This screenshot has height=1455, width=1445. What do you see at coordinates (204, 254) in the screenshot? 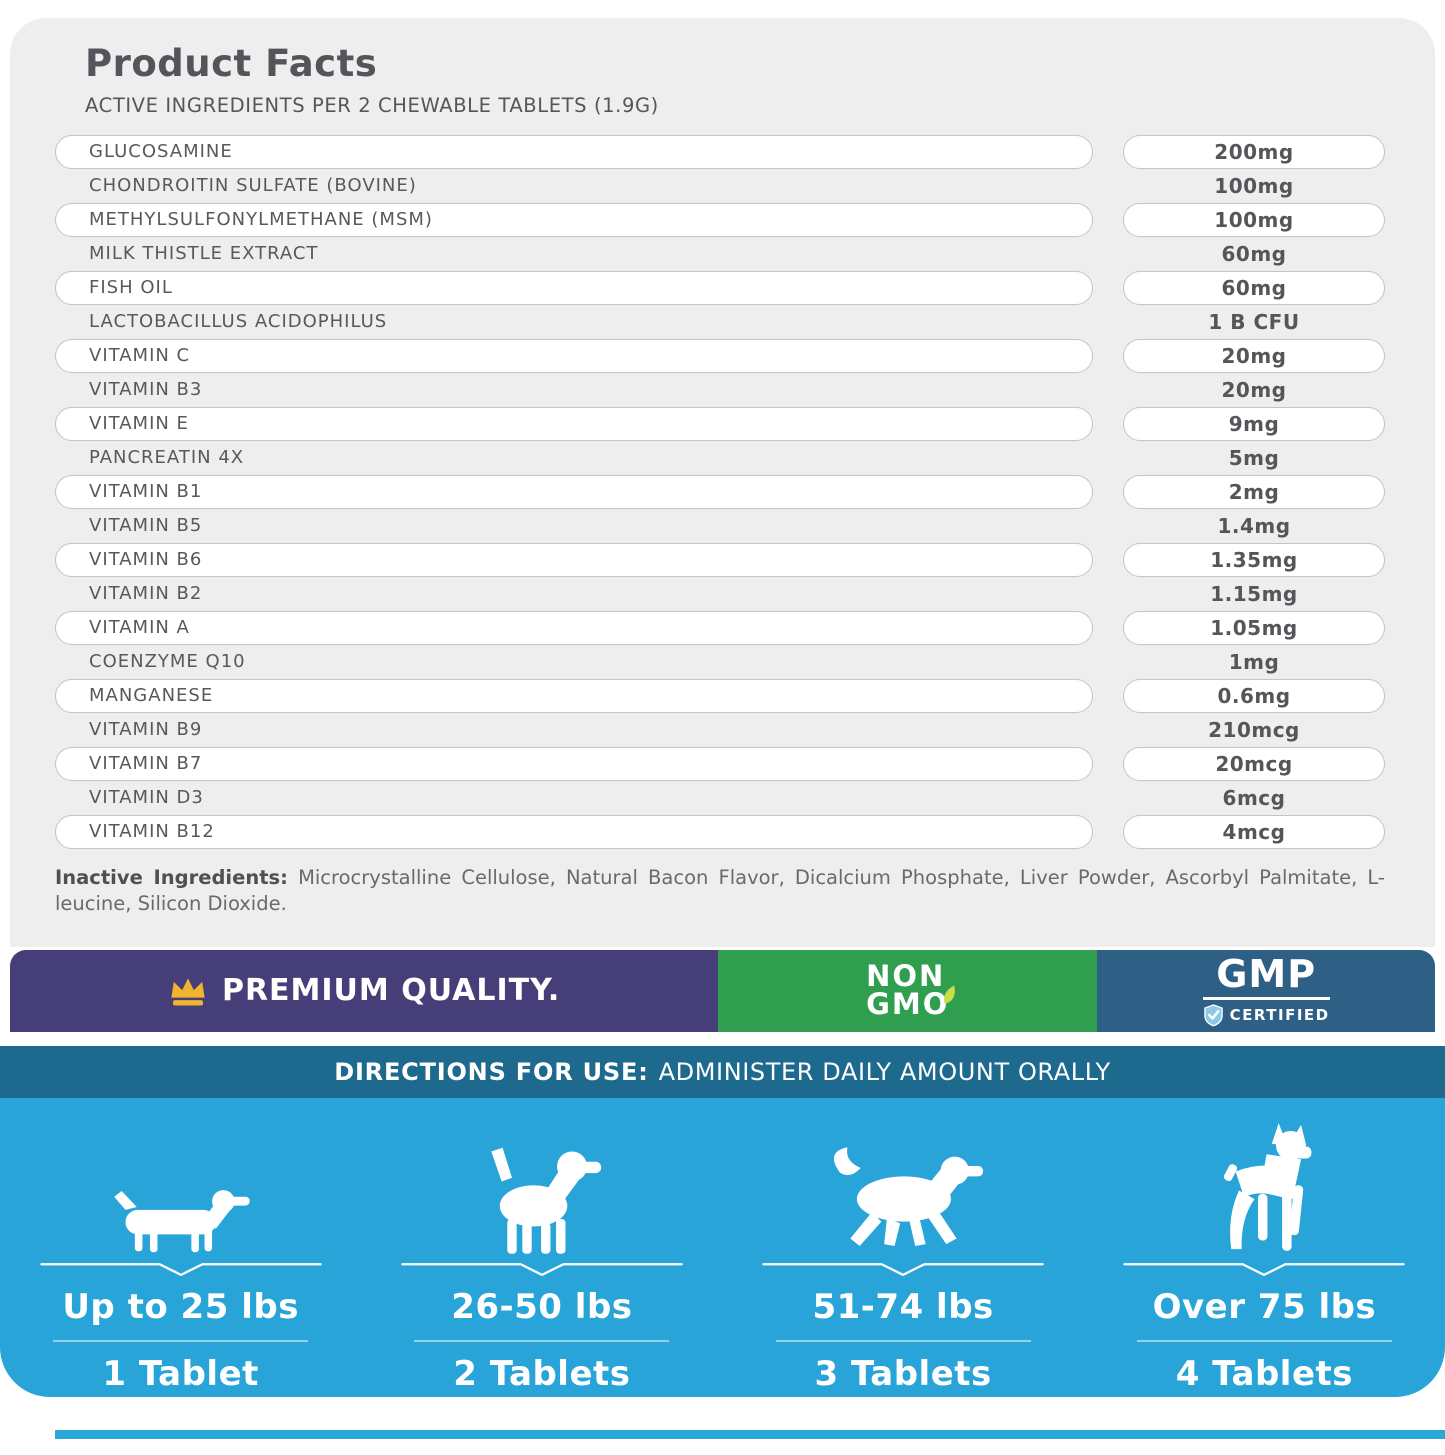
I see `ingredient-name: MILK THISTLE EXTRACT` at bounding box center [204, 254].